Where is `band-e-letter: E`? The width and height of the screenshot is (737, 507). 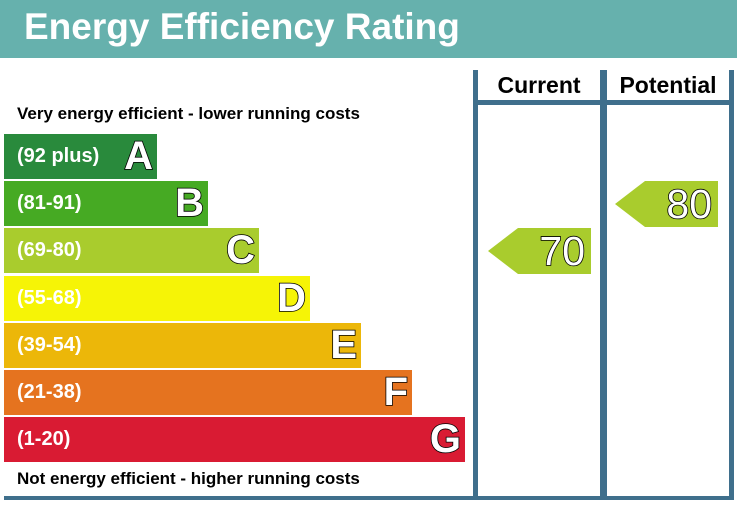 band-e-letter: E is located at coordinates (344, 345).